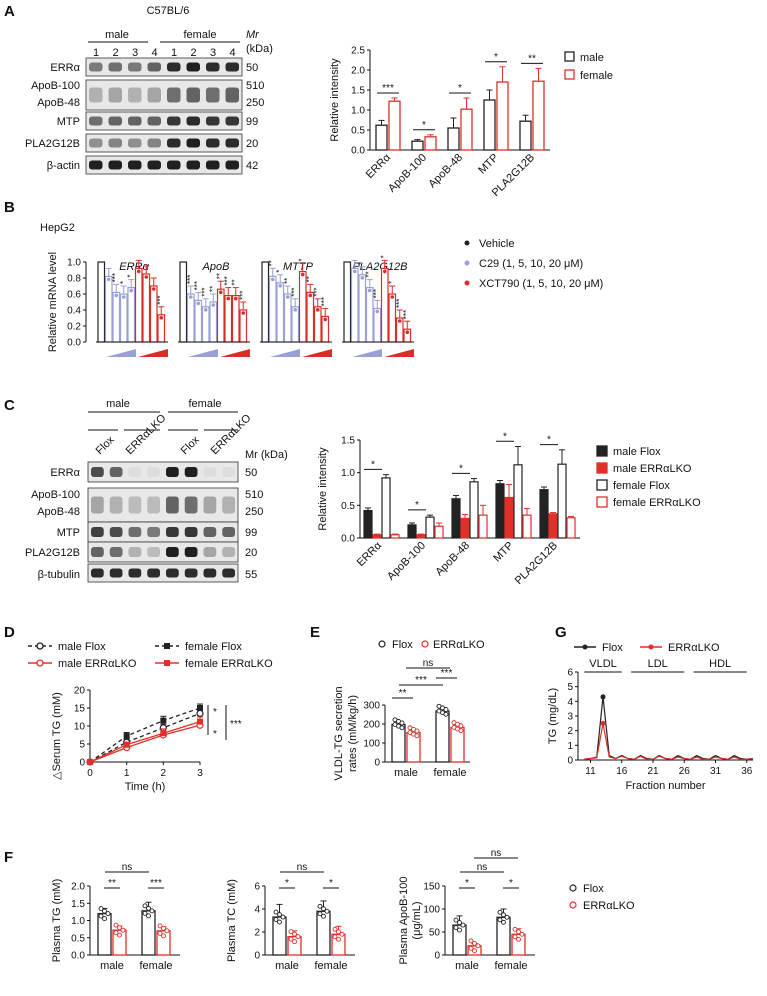 The height and width of the screenshot is (996, 767). Describe the element at coordinates (609, 906) in the screenshot. I see `legend-label: ERRαLKO` at that location.